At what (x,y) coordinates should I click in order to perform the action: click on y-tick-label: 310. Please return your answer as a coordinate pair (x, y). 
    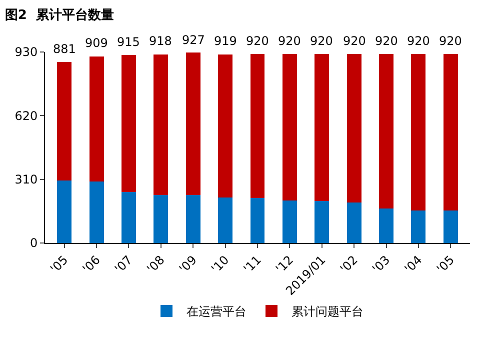
    Looking at the image, I should click on (26, 179).